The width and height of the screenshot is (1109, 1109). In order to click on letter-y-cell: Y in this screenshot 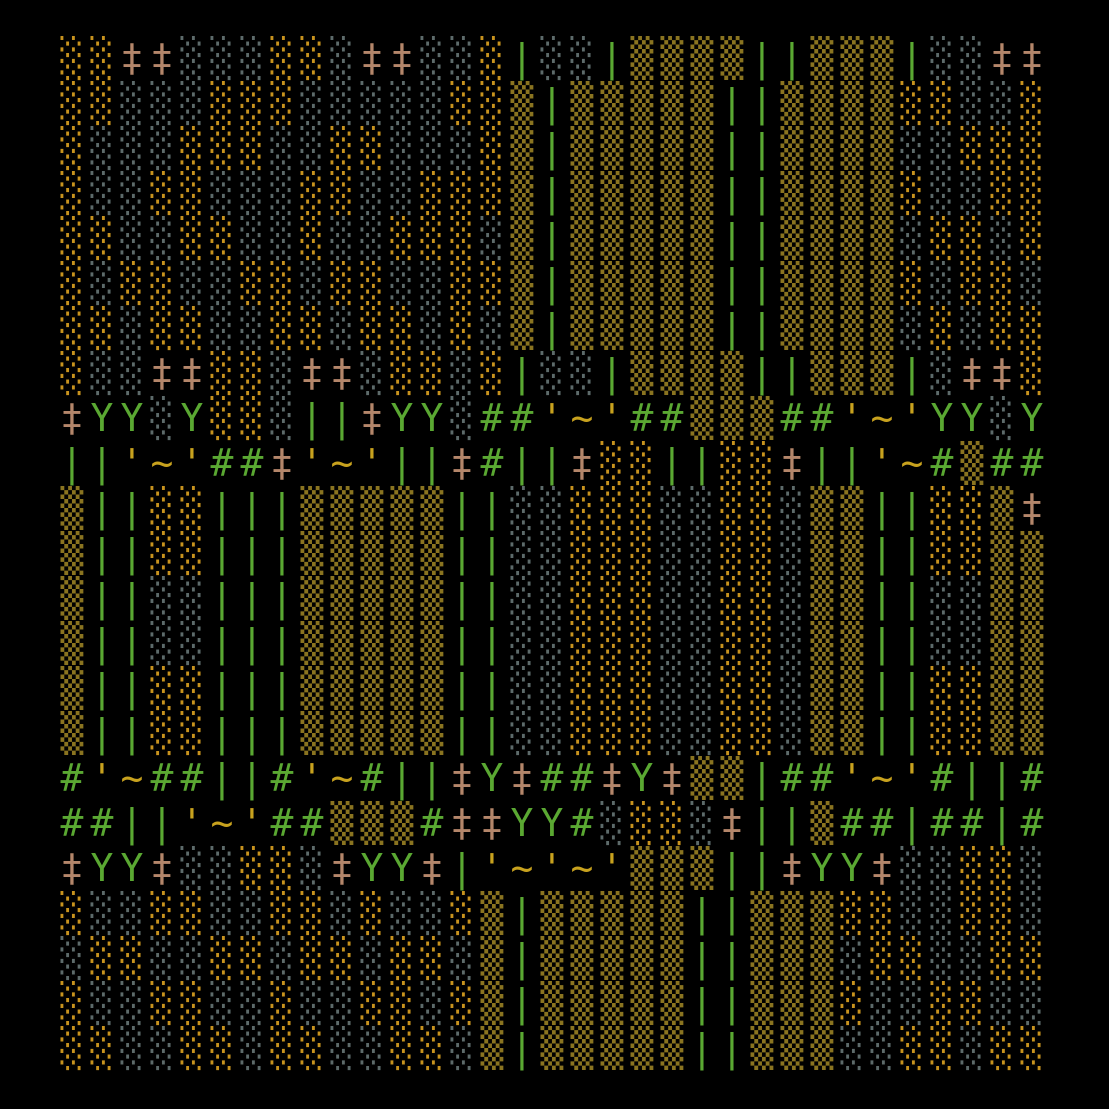, I will do `click(1032, 418)`.